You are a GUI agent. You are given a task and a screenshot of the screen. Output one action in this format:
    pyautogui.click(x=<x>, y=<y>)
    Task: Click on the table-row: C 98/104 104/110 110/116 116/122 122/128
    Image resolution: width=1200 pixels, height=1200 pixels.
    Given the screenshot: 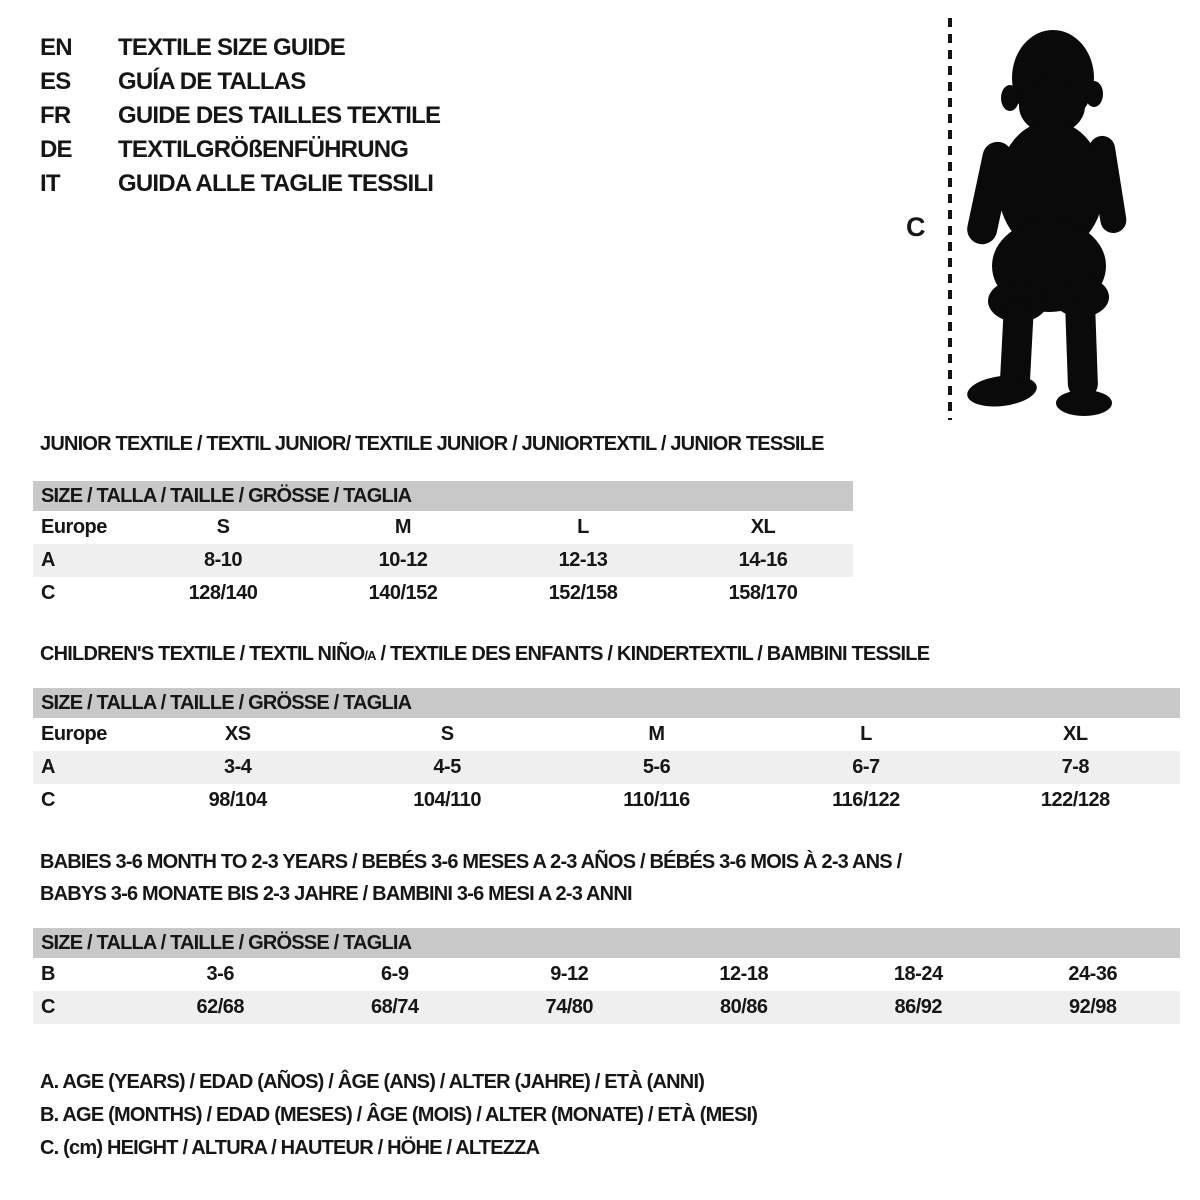 What is the action you would take?
    pyautogui.click(x=606, y=800)
    